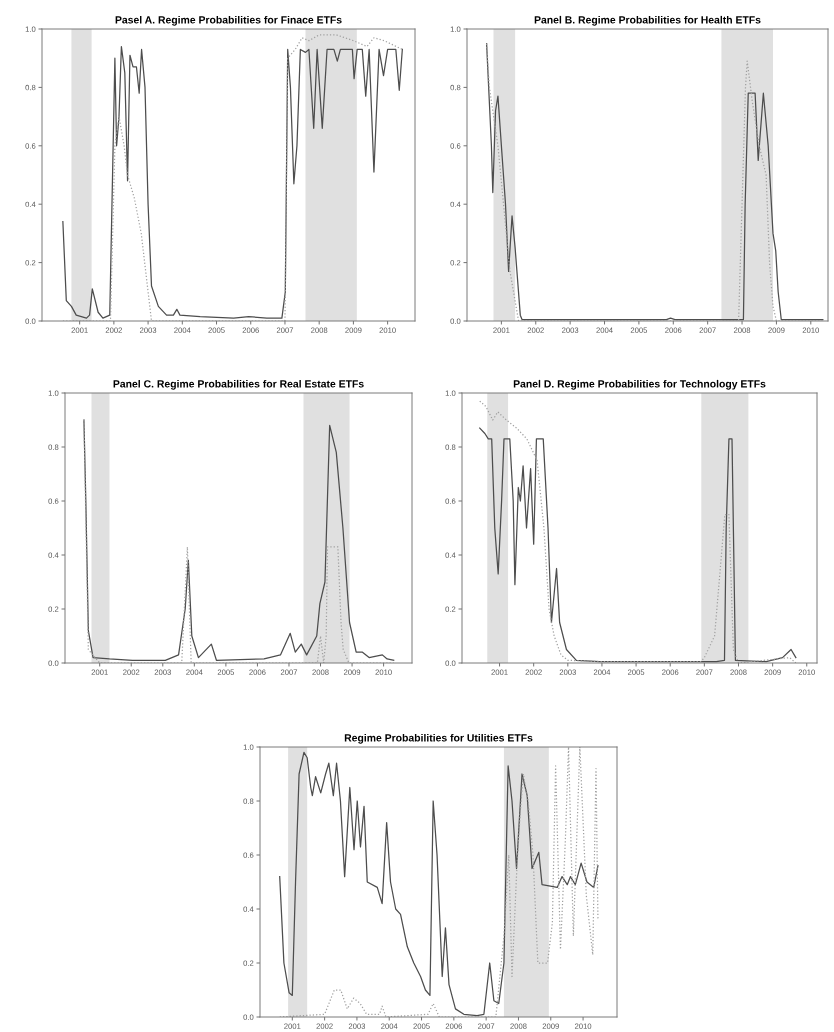 This screenshot has width=834, height=1032. What do you see at coordinates (654, 181) in the screenshot?
I see `line-series` at bounding box center [654, 181].